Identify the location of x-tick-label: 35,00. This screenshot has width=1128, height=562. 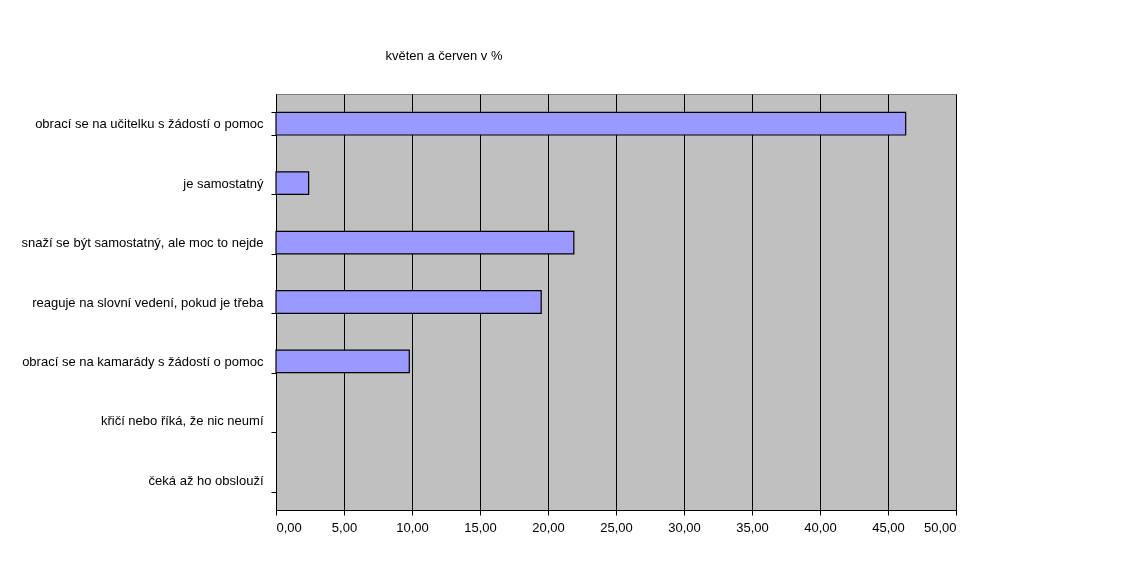
(752, 527).